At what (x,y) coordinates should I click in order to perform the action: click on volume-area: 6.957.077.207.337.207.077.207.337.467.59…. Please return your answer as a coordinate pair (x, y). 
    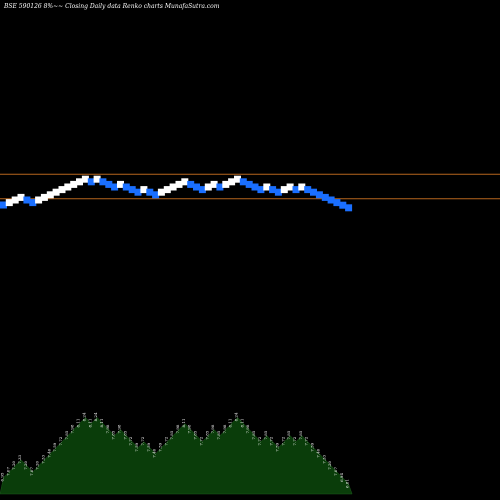
    Looking at the image, I should click on (176, 453).